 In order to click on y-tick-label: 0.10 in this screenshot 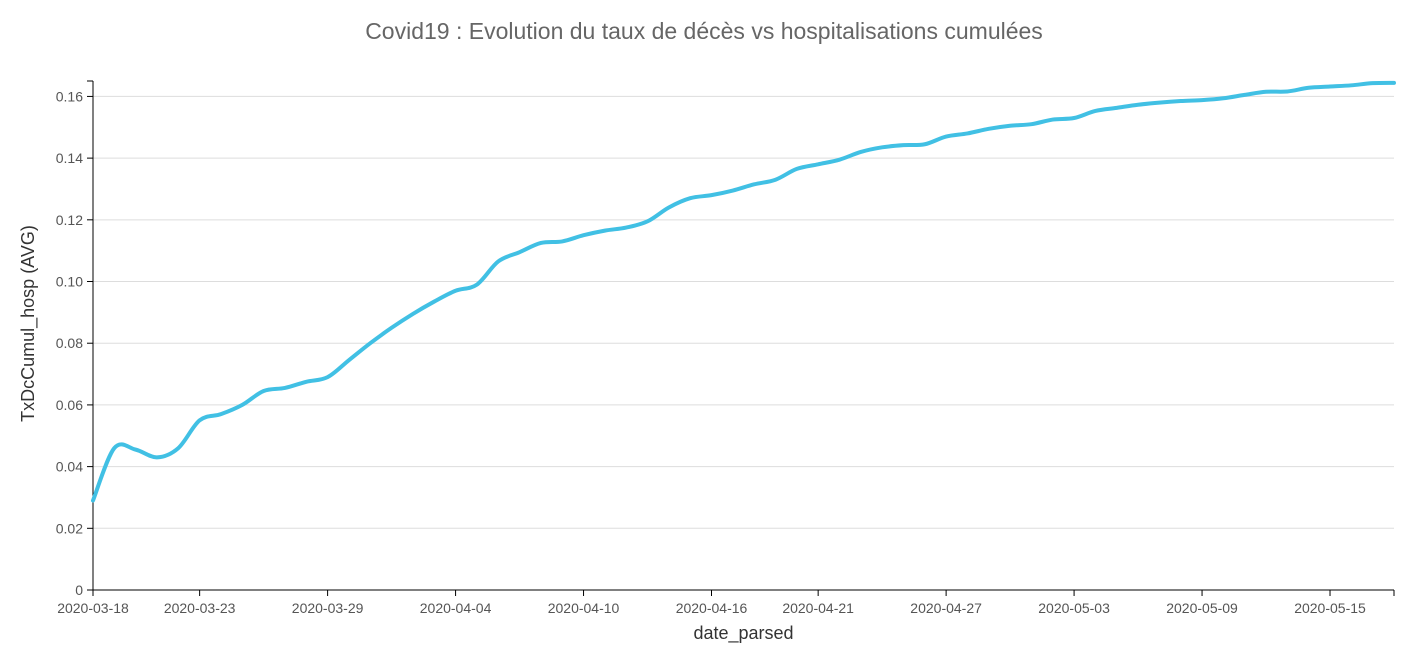, I will do `click(69, 282)`.